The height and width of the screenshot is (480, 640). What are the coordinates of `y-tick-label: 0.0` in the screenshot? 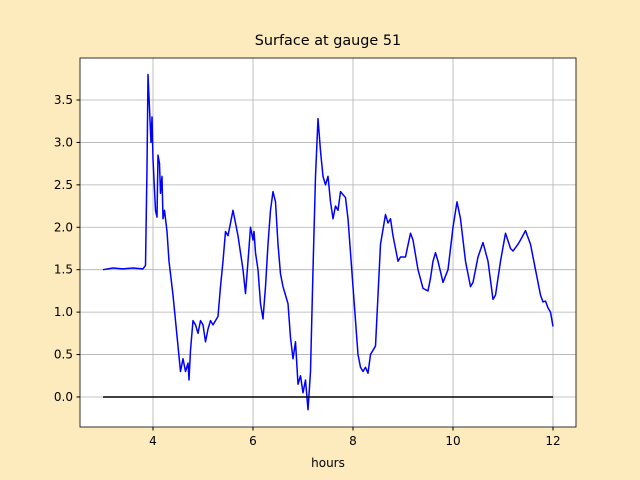 It's located at (63, 397).